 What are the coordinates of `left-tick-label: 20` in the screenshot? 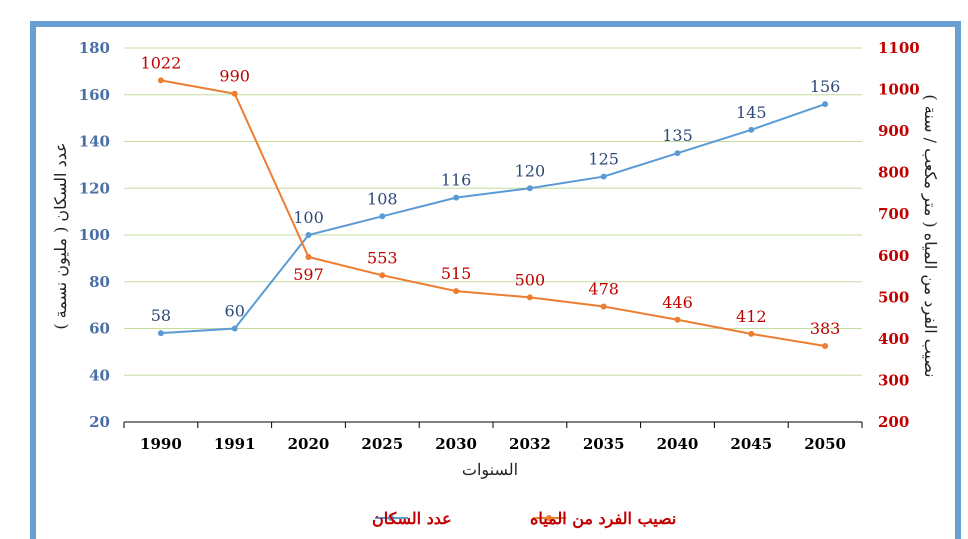 It's located at (99, 422).